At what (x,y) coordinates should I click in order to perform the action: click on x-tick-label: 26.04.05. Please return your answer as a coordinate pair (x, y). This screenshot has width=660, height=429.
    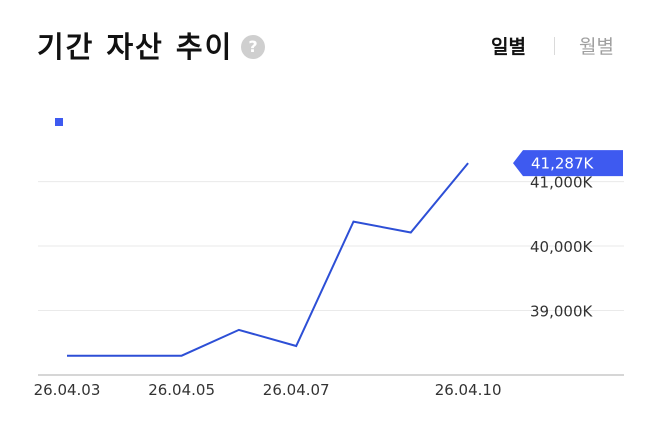
    Looking at the image, I should click on (181, 390).